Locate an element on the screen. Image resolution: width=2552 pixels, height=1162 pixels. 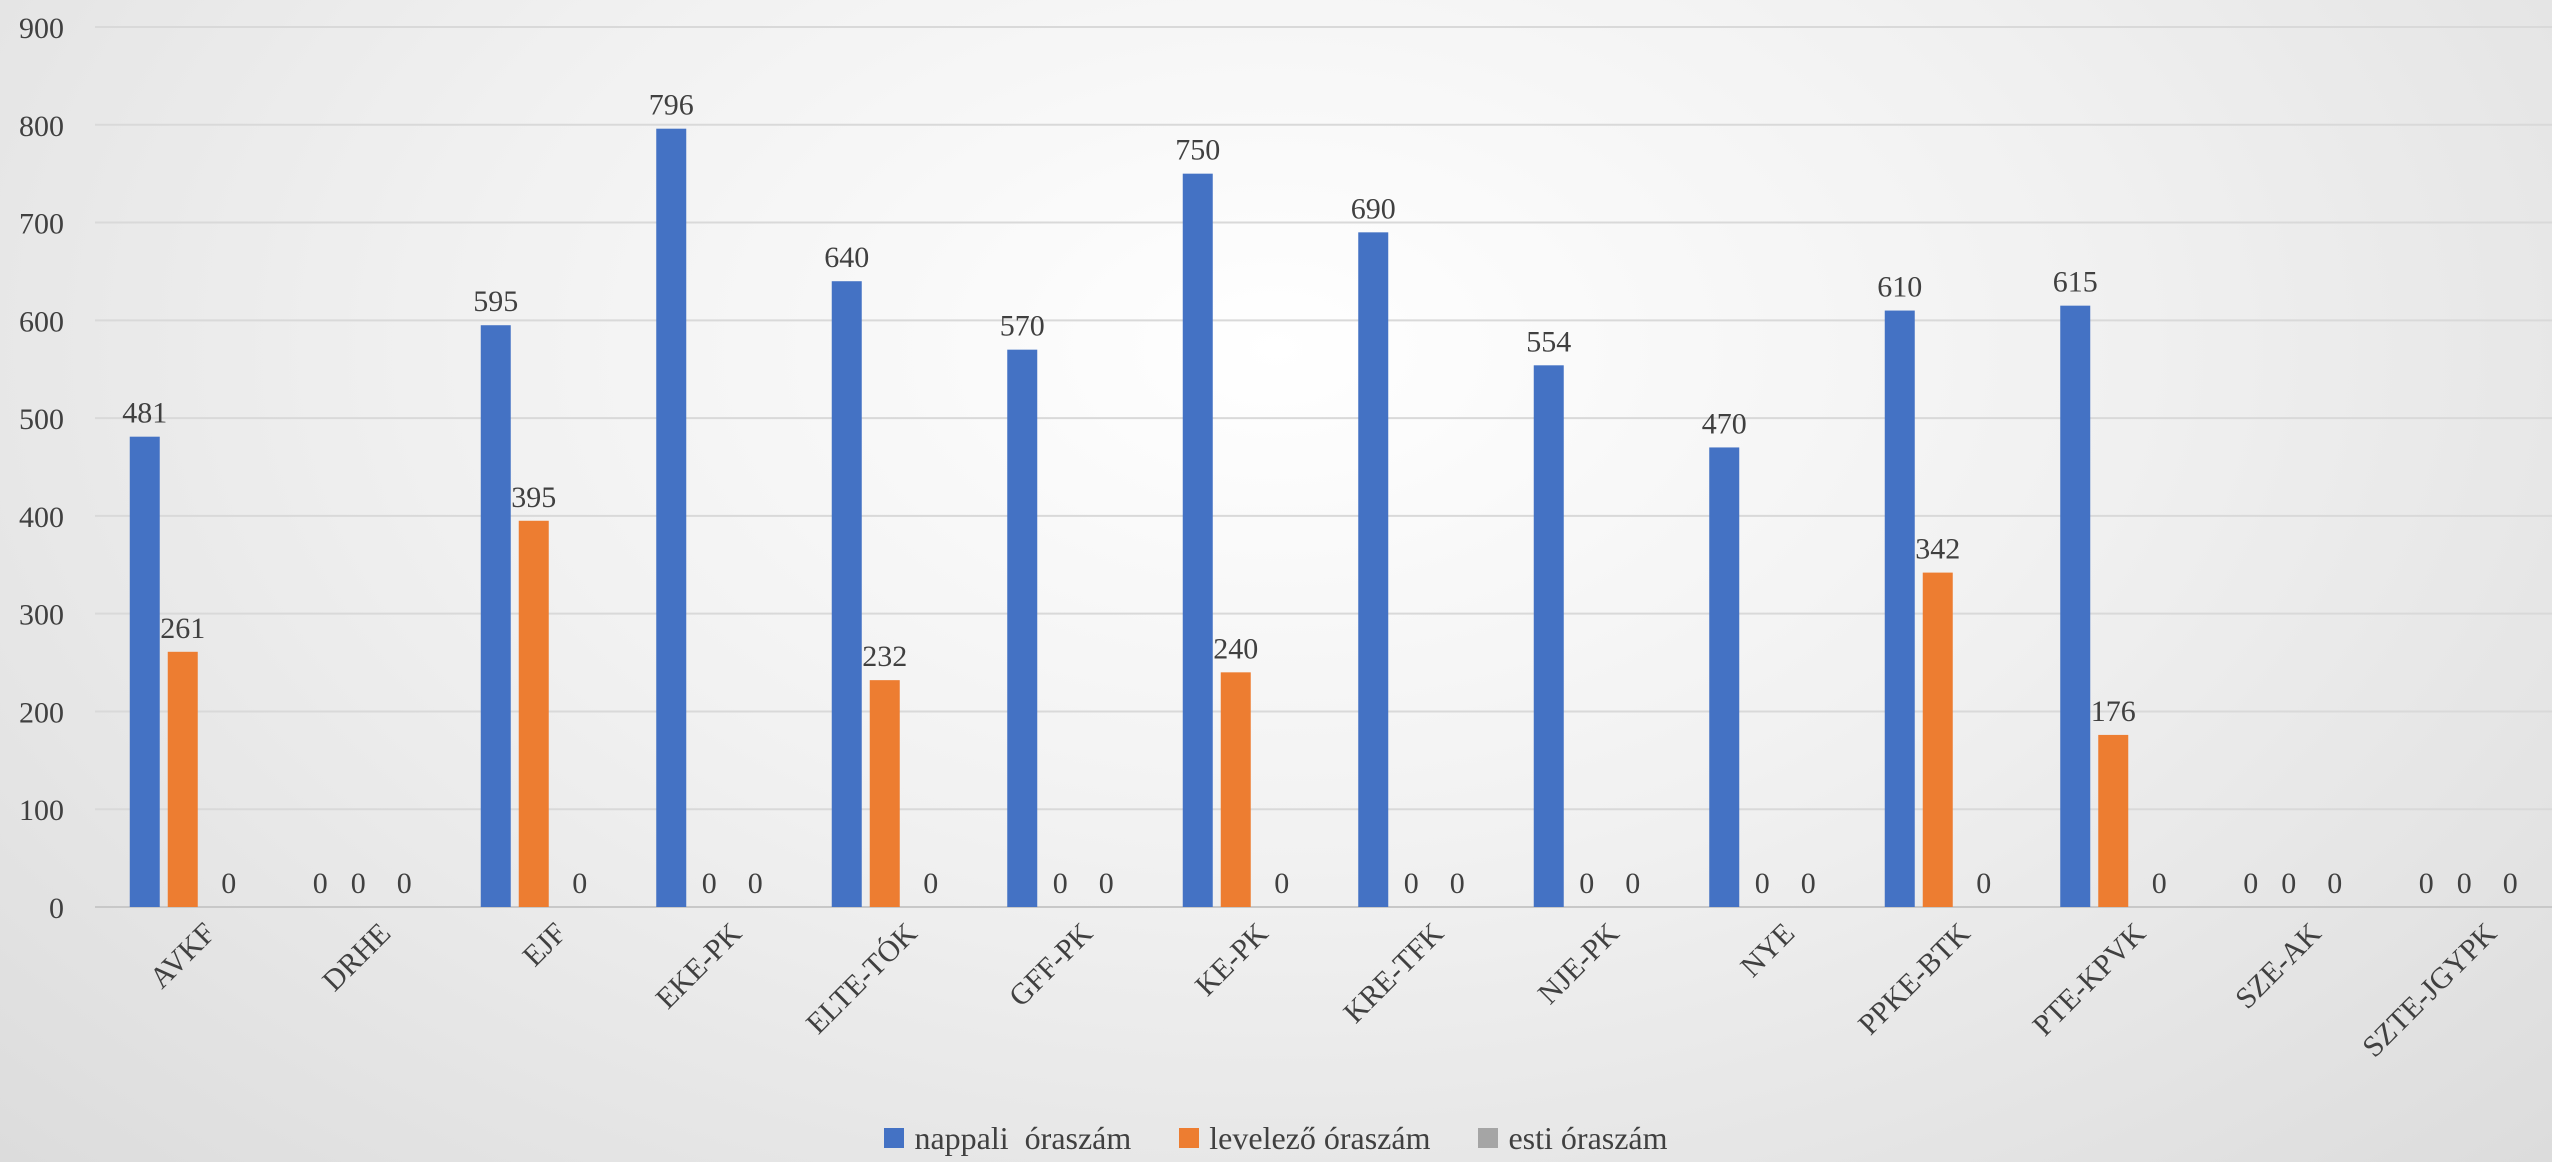
y-tick-label: 900 is located at coordinates (41, 28).